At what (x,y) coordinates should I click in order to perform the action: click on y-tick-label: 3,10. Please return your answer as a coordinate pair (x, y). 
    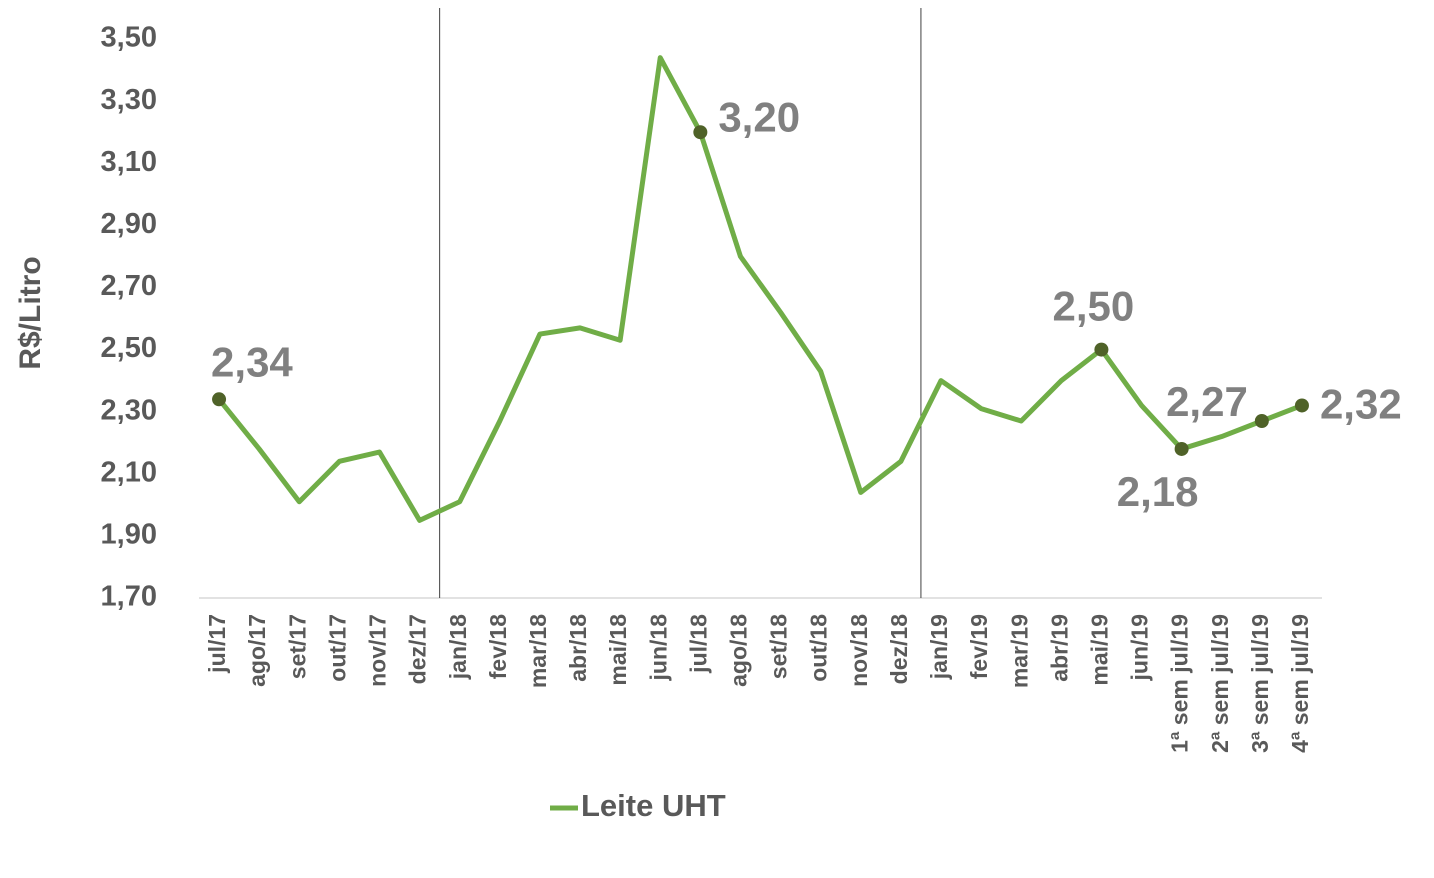
    Looking at the image, I should click on (129, 162).